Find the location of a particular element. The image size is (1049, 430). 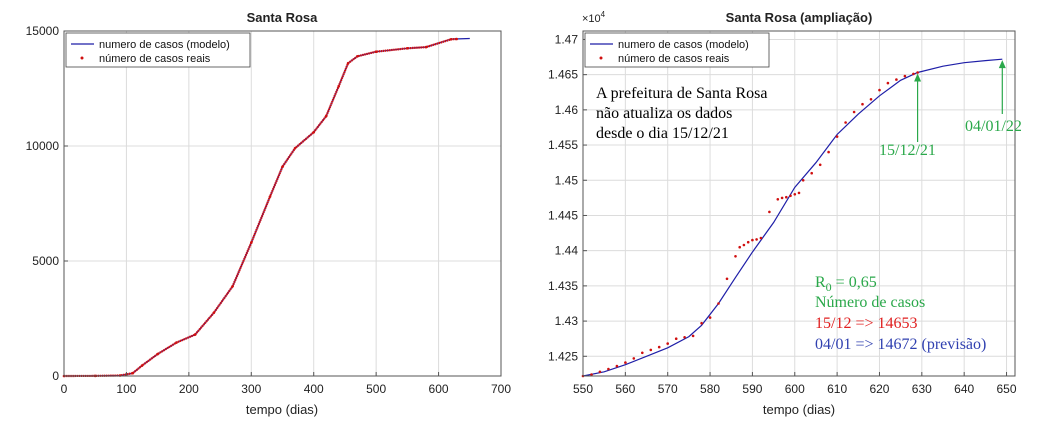

annotation-note-line2: não atualiza os dados is located at coordinates (664, 113).